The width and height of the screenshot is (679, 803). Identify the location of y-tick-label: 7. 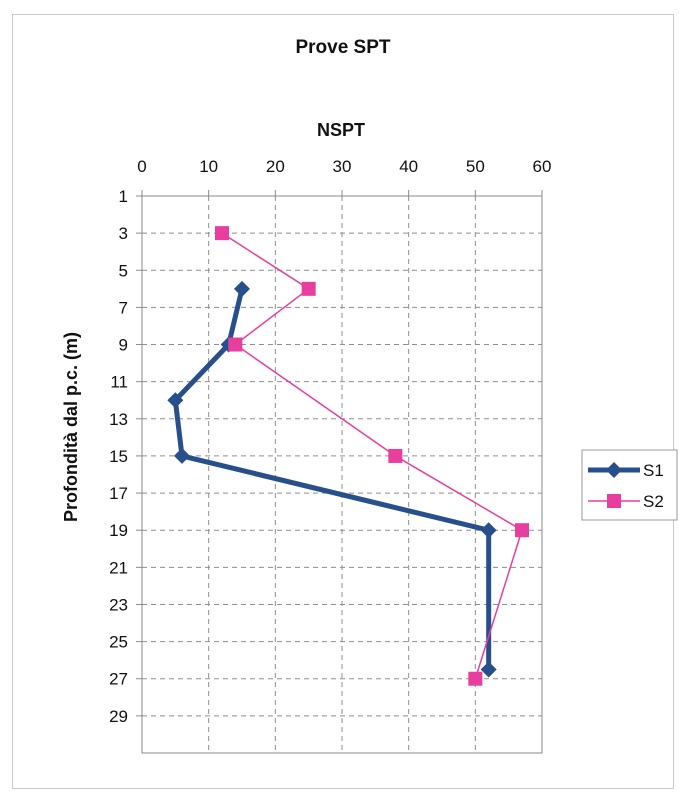
(123, 307).